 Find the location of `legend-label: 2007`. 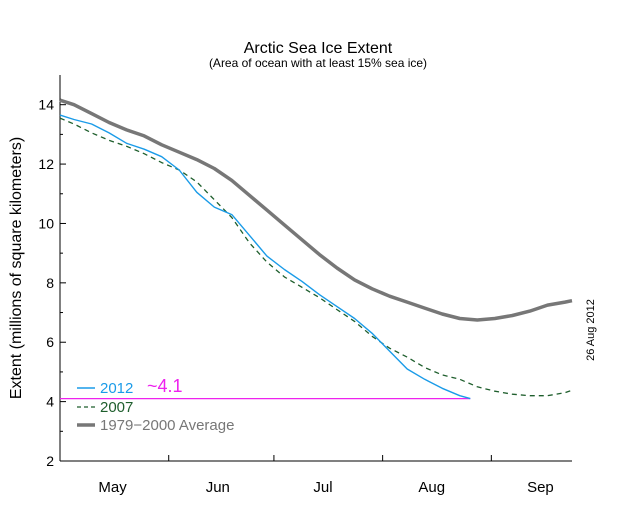

legend-label: 2007 is located at coordinates (116, 407).